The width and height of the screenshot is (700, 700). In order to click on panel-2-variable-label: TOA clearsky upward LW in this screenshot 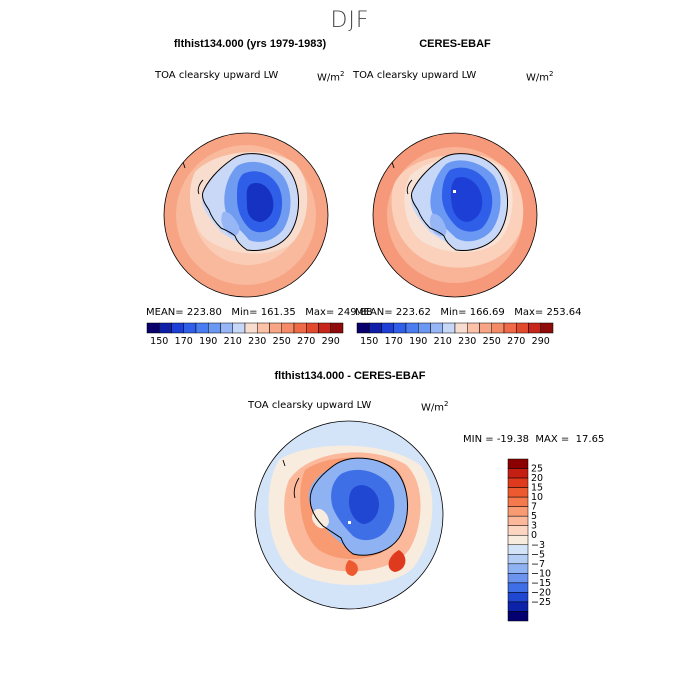, I will do `click(415, 75)`.